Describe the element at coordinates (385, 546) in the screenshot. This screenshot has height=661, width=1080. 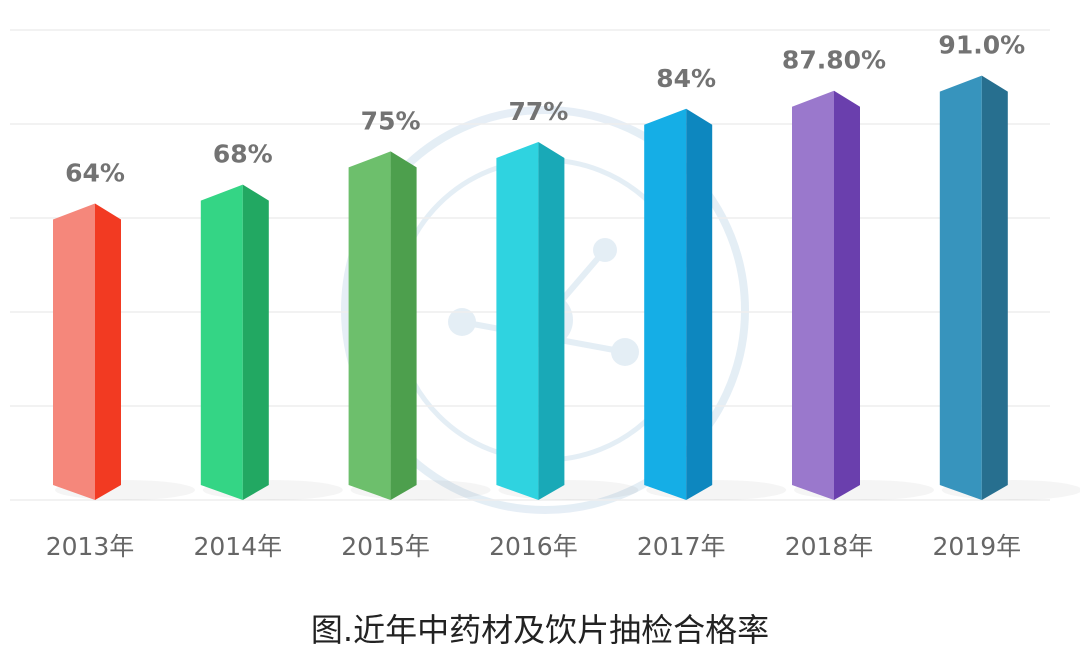
I see `x-tick-label: 2015年` at that location.